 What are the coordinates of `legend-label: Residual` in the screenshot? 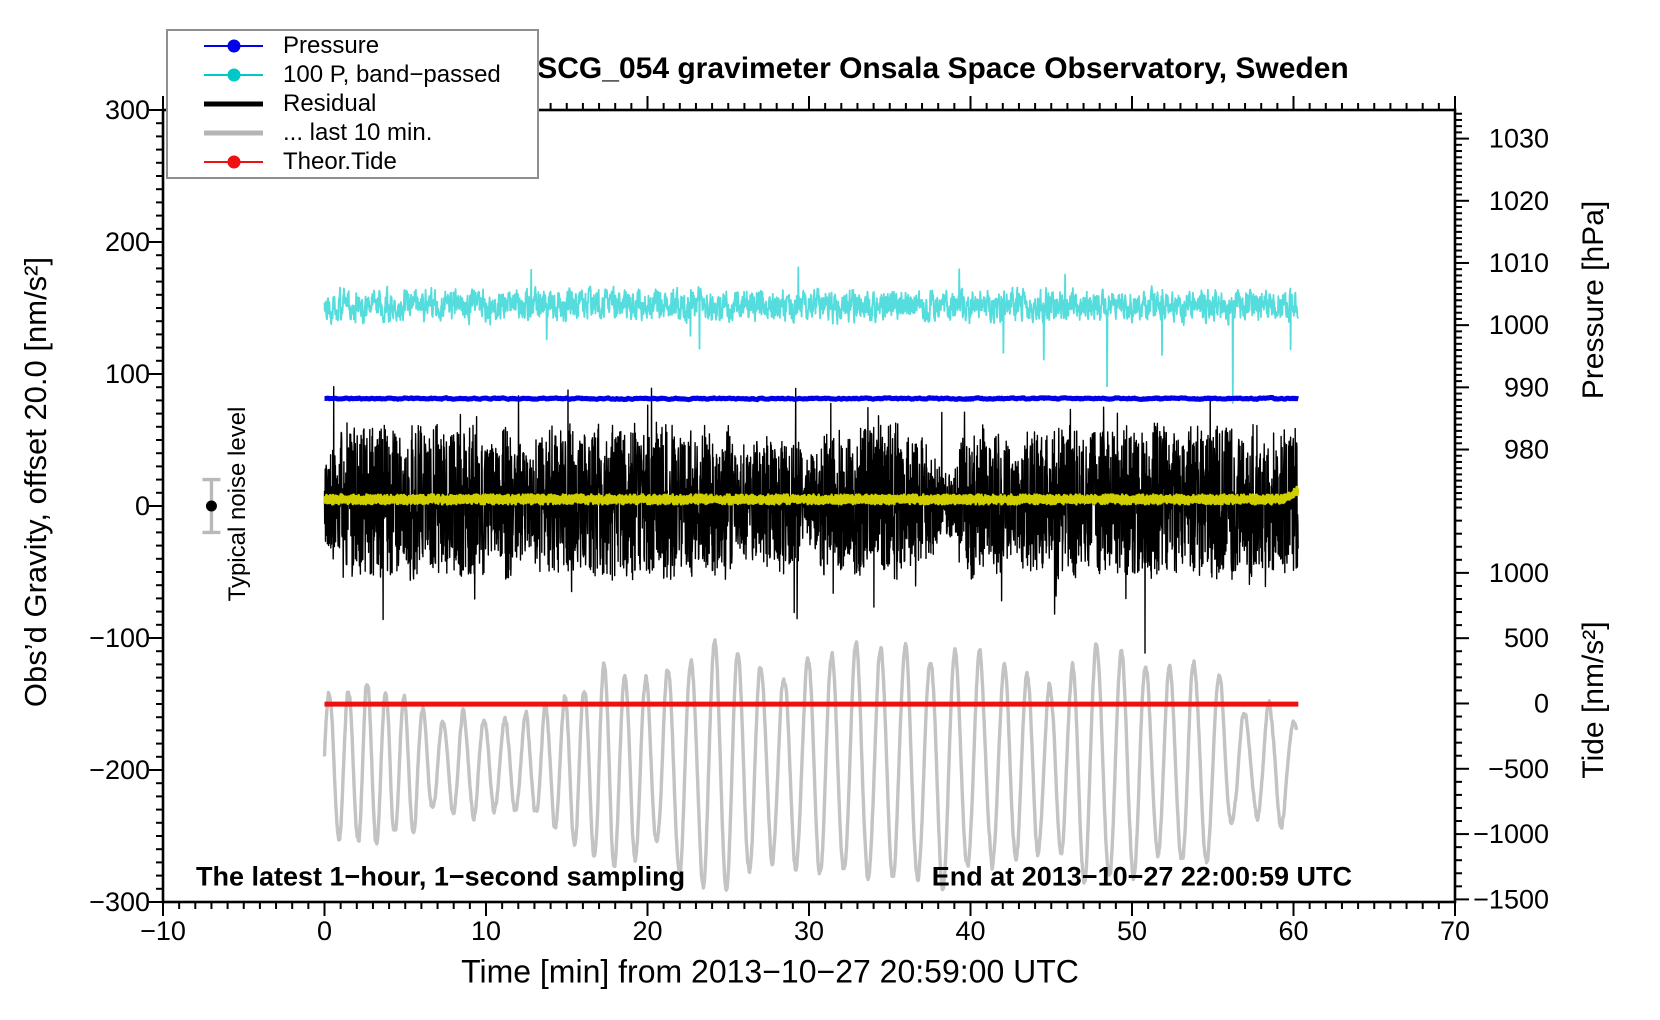 It's located at (330, 103).